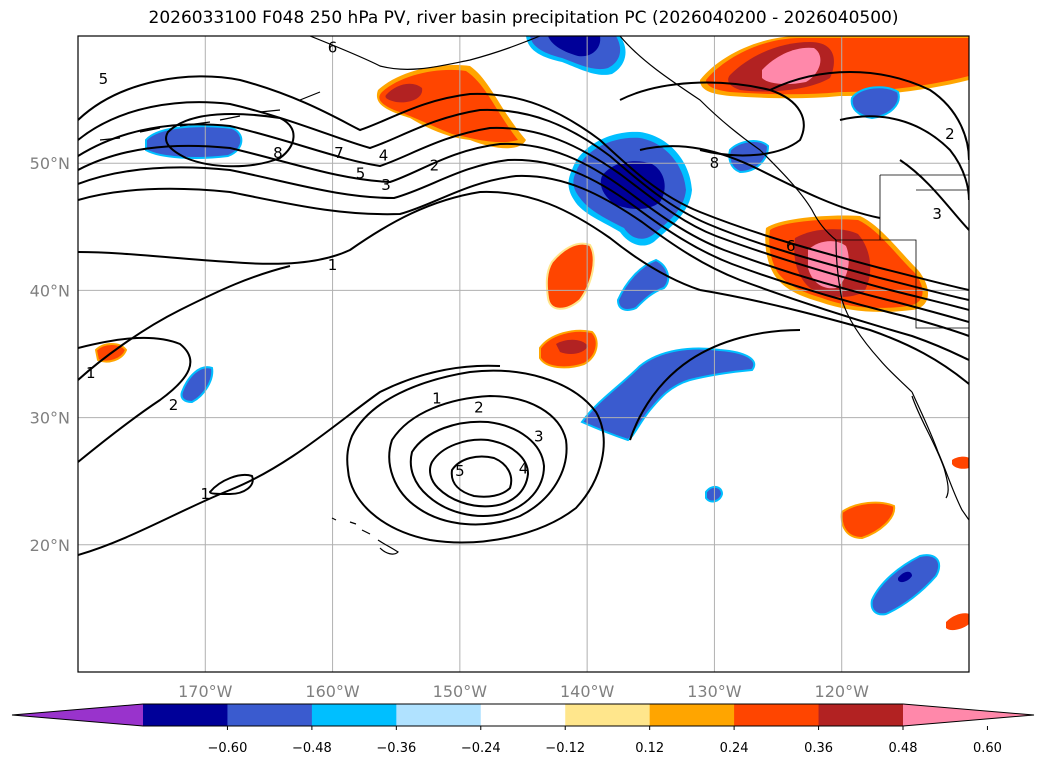 The width and height of the screenshot is (1047, 765). I want to click on pv-contour-1-loop, so click(231, 485).